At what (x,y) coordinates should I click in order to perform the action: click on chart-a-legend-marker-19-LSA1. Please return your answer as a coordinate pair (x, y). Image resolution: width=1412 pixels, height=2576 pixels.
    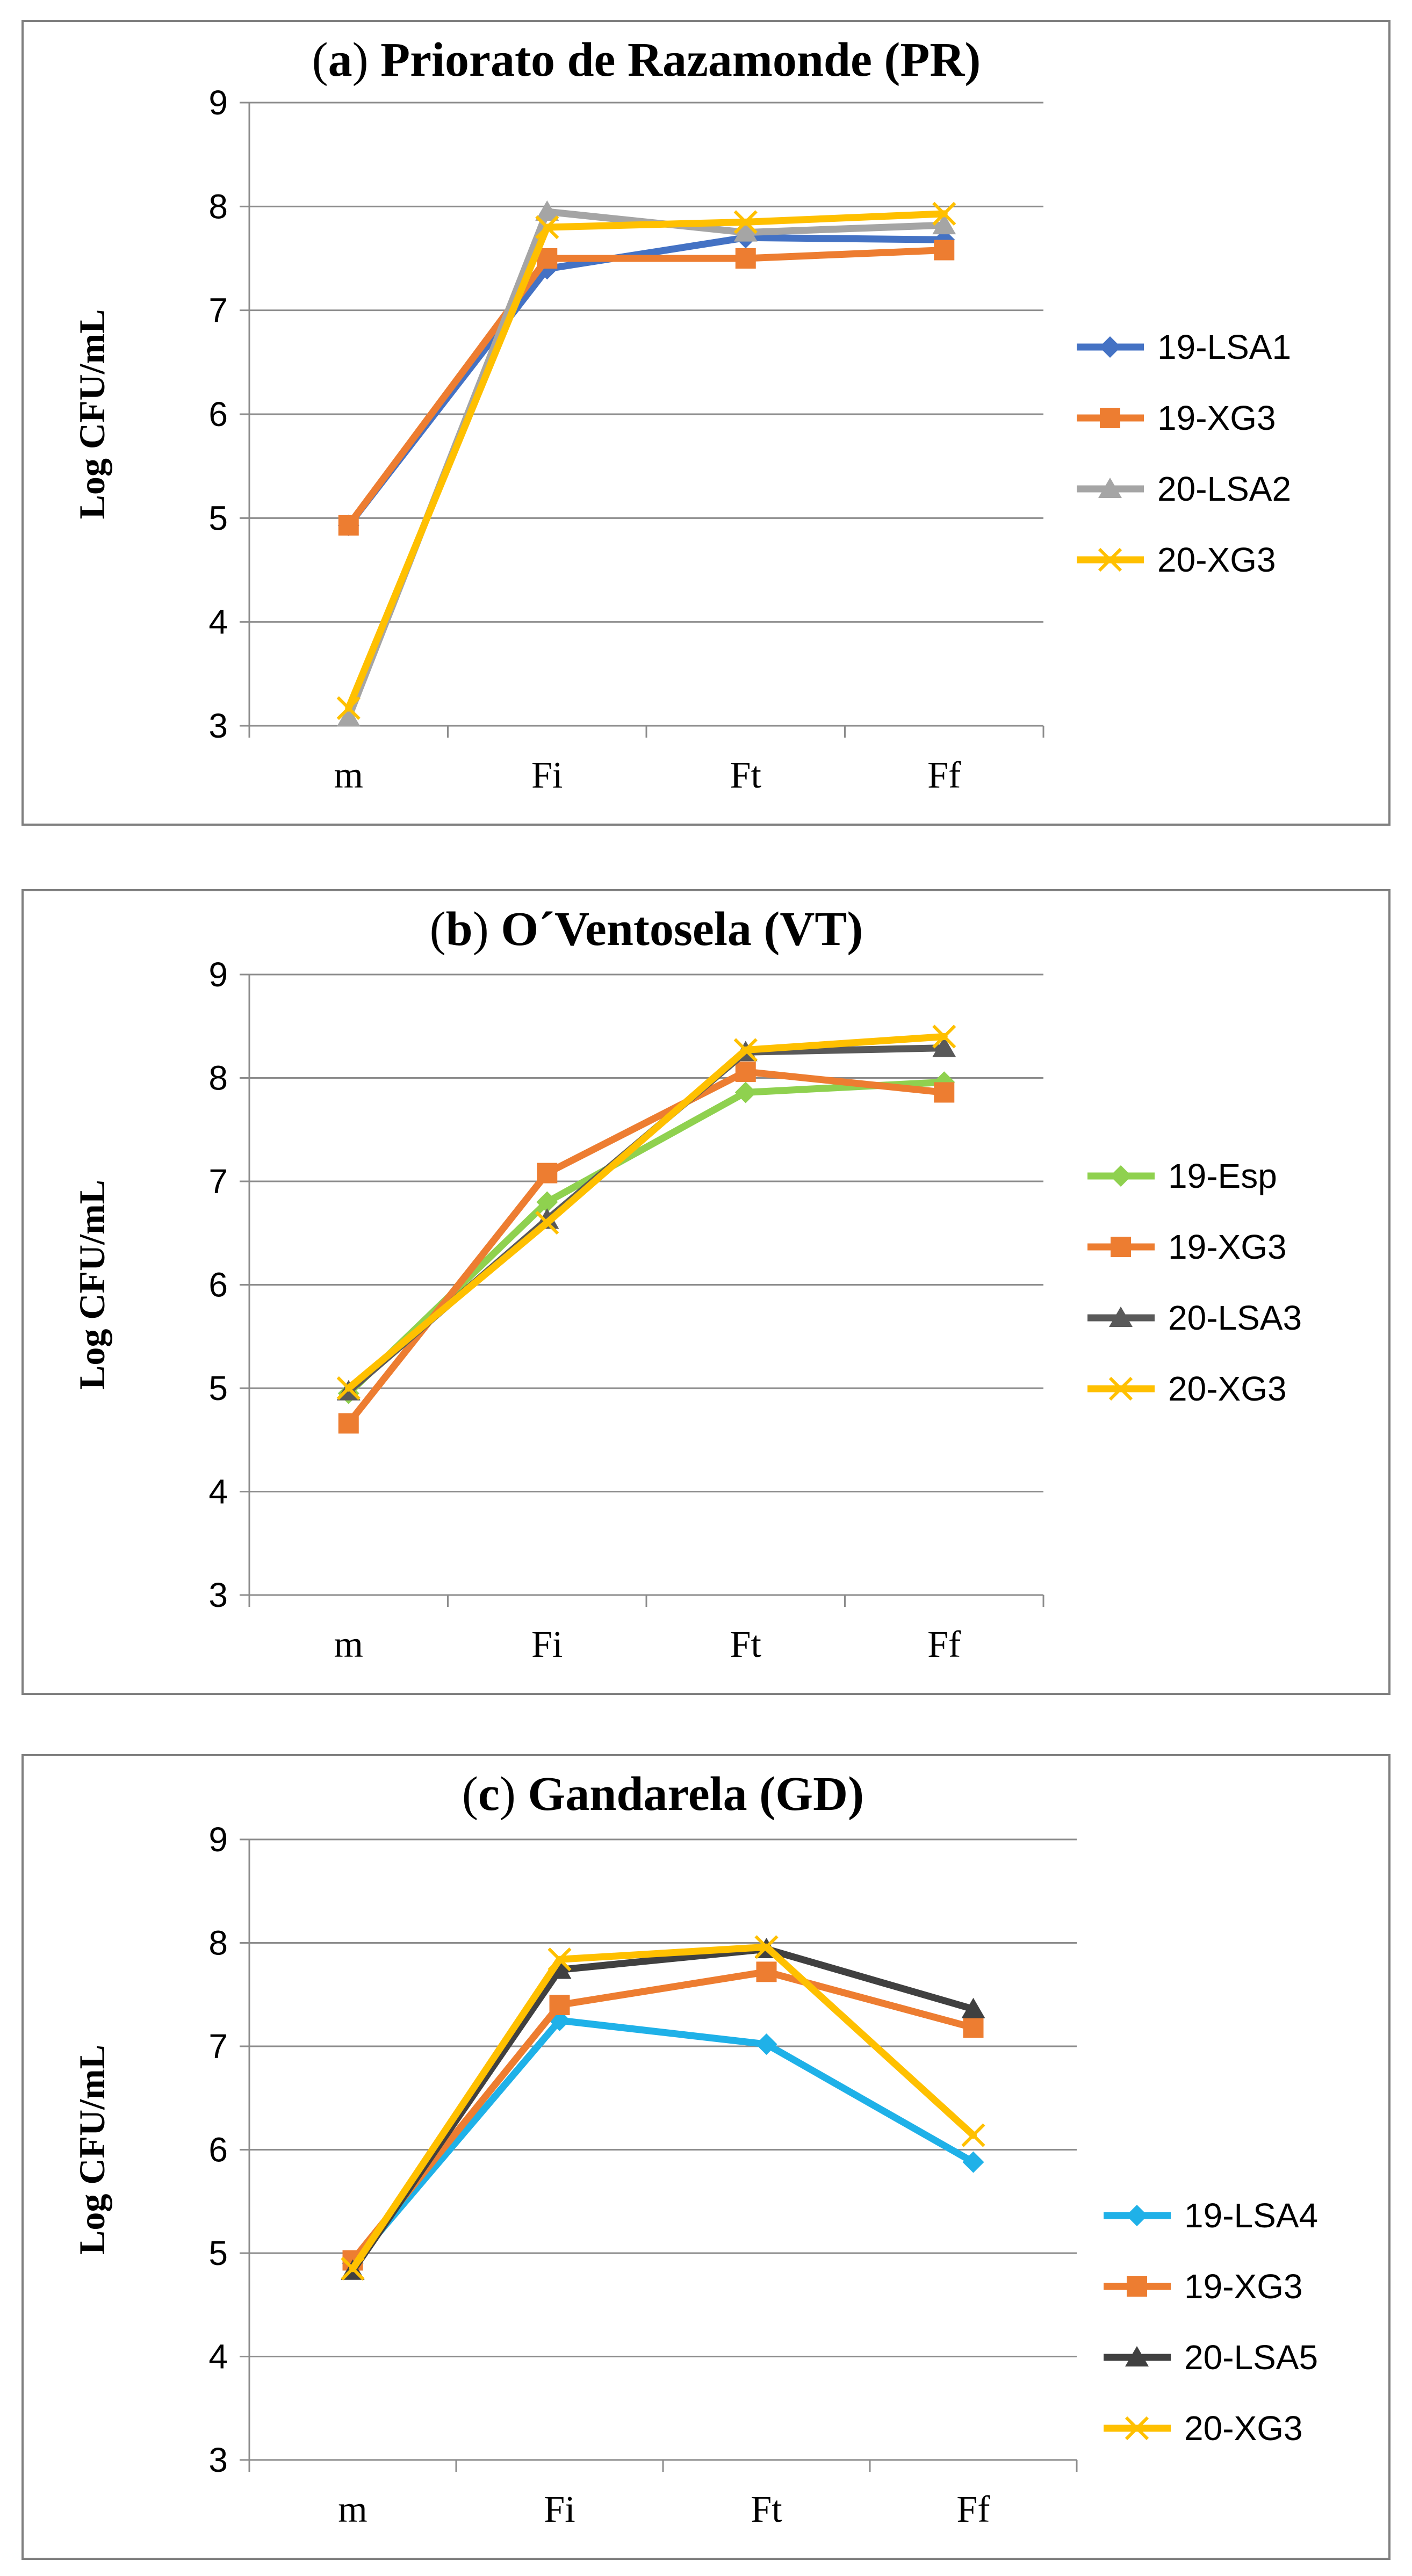
    Looking at the image, I should click on (1110, 347).